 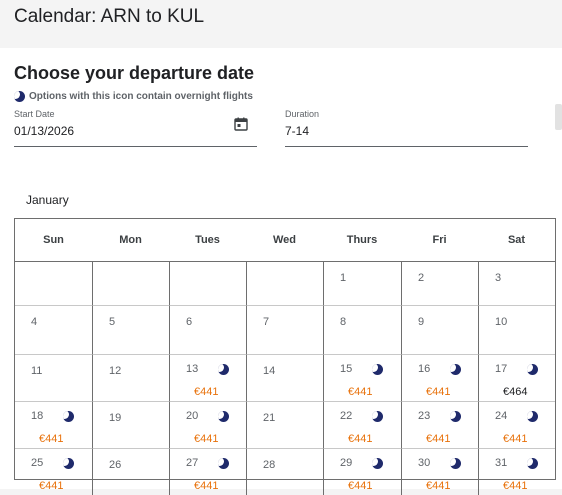 What do you see at coordinates (53, 330) in the screenshot?
I see `day-cell-4: 4` at bounding box center [53, 330].